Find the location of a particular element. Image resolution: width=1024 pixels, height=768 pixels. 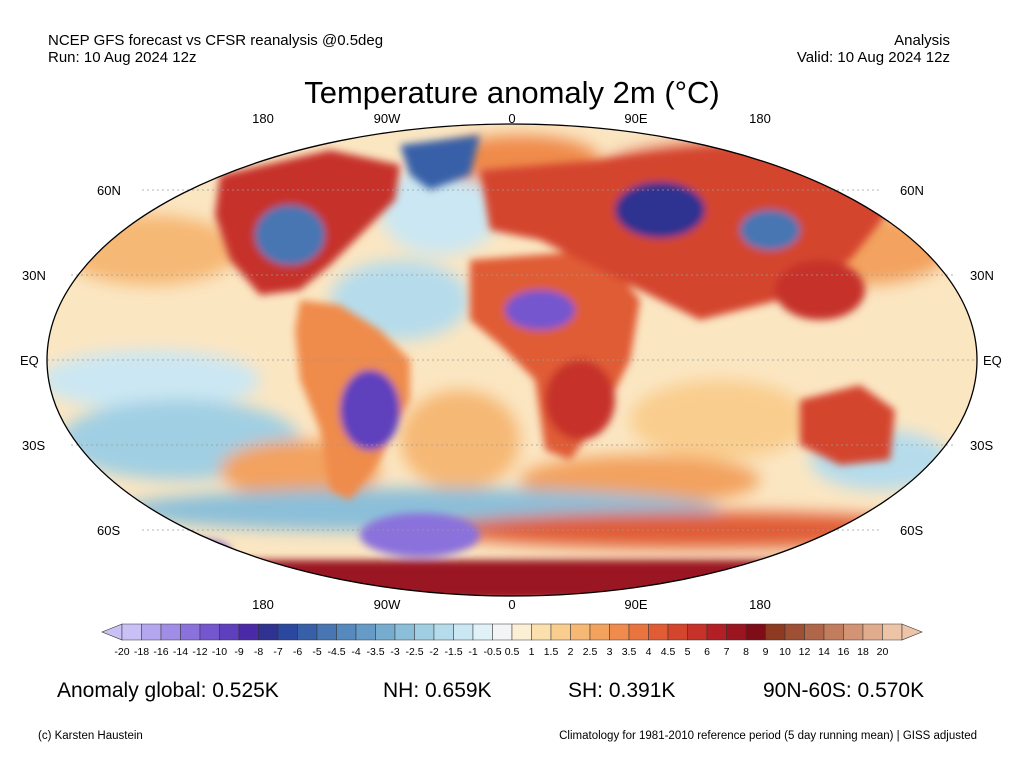

lat-label-right: 60N is located at coordinates (912, 190).